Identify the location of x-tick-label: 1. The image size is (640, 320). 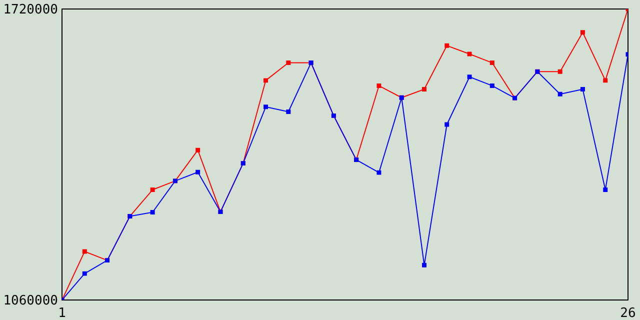
(62, 313).